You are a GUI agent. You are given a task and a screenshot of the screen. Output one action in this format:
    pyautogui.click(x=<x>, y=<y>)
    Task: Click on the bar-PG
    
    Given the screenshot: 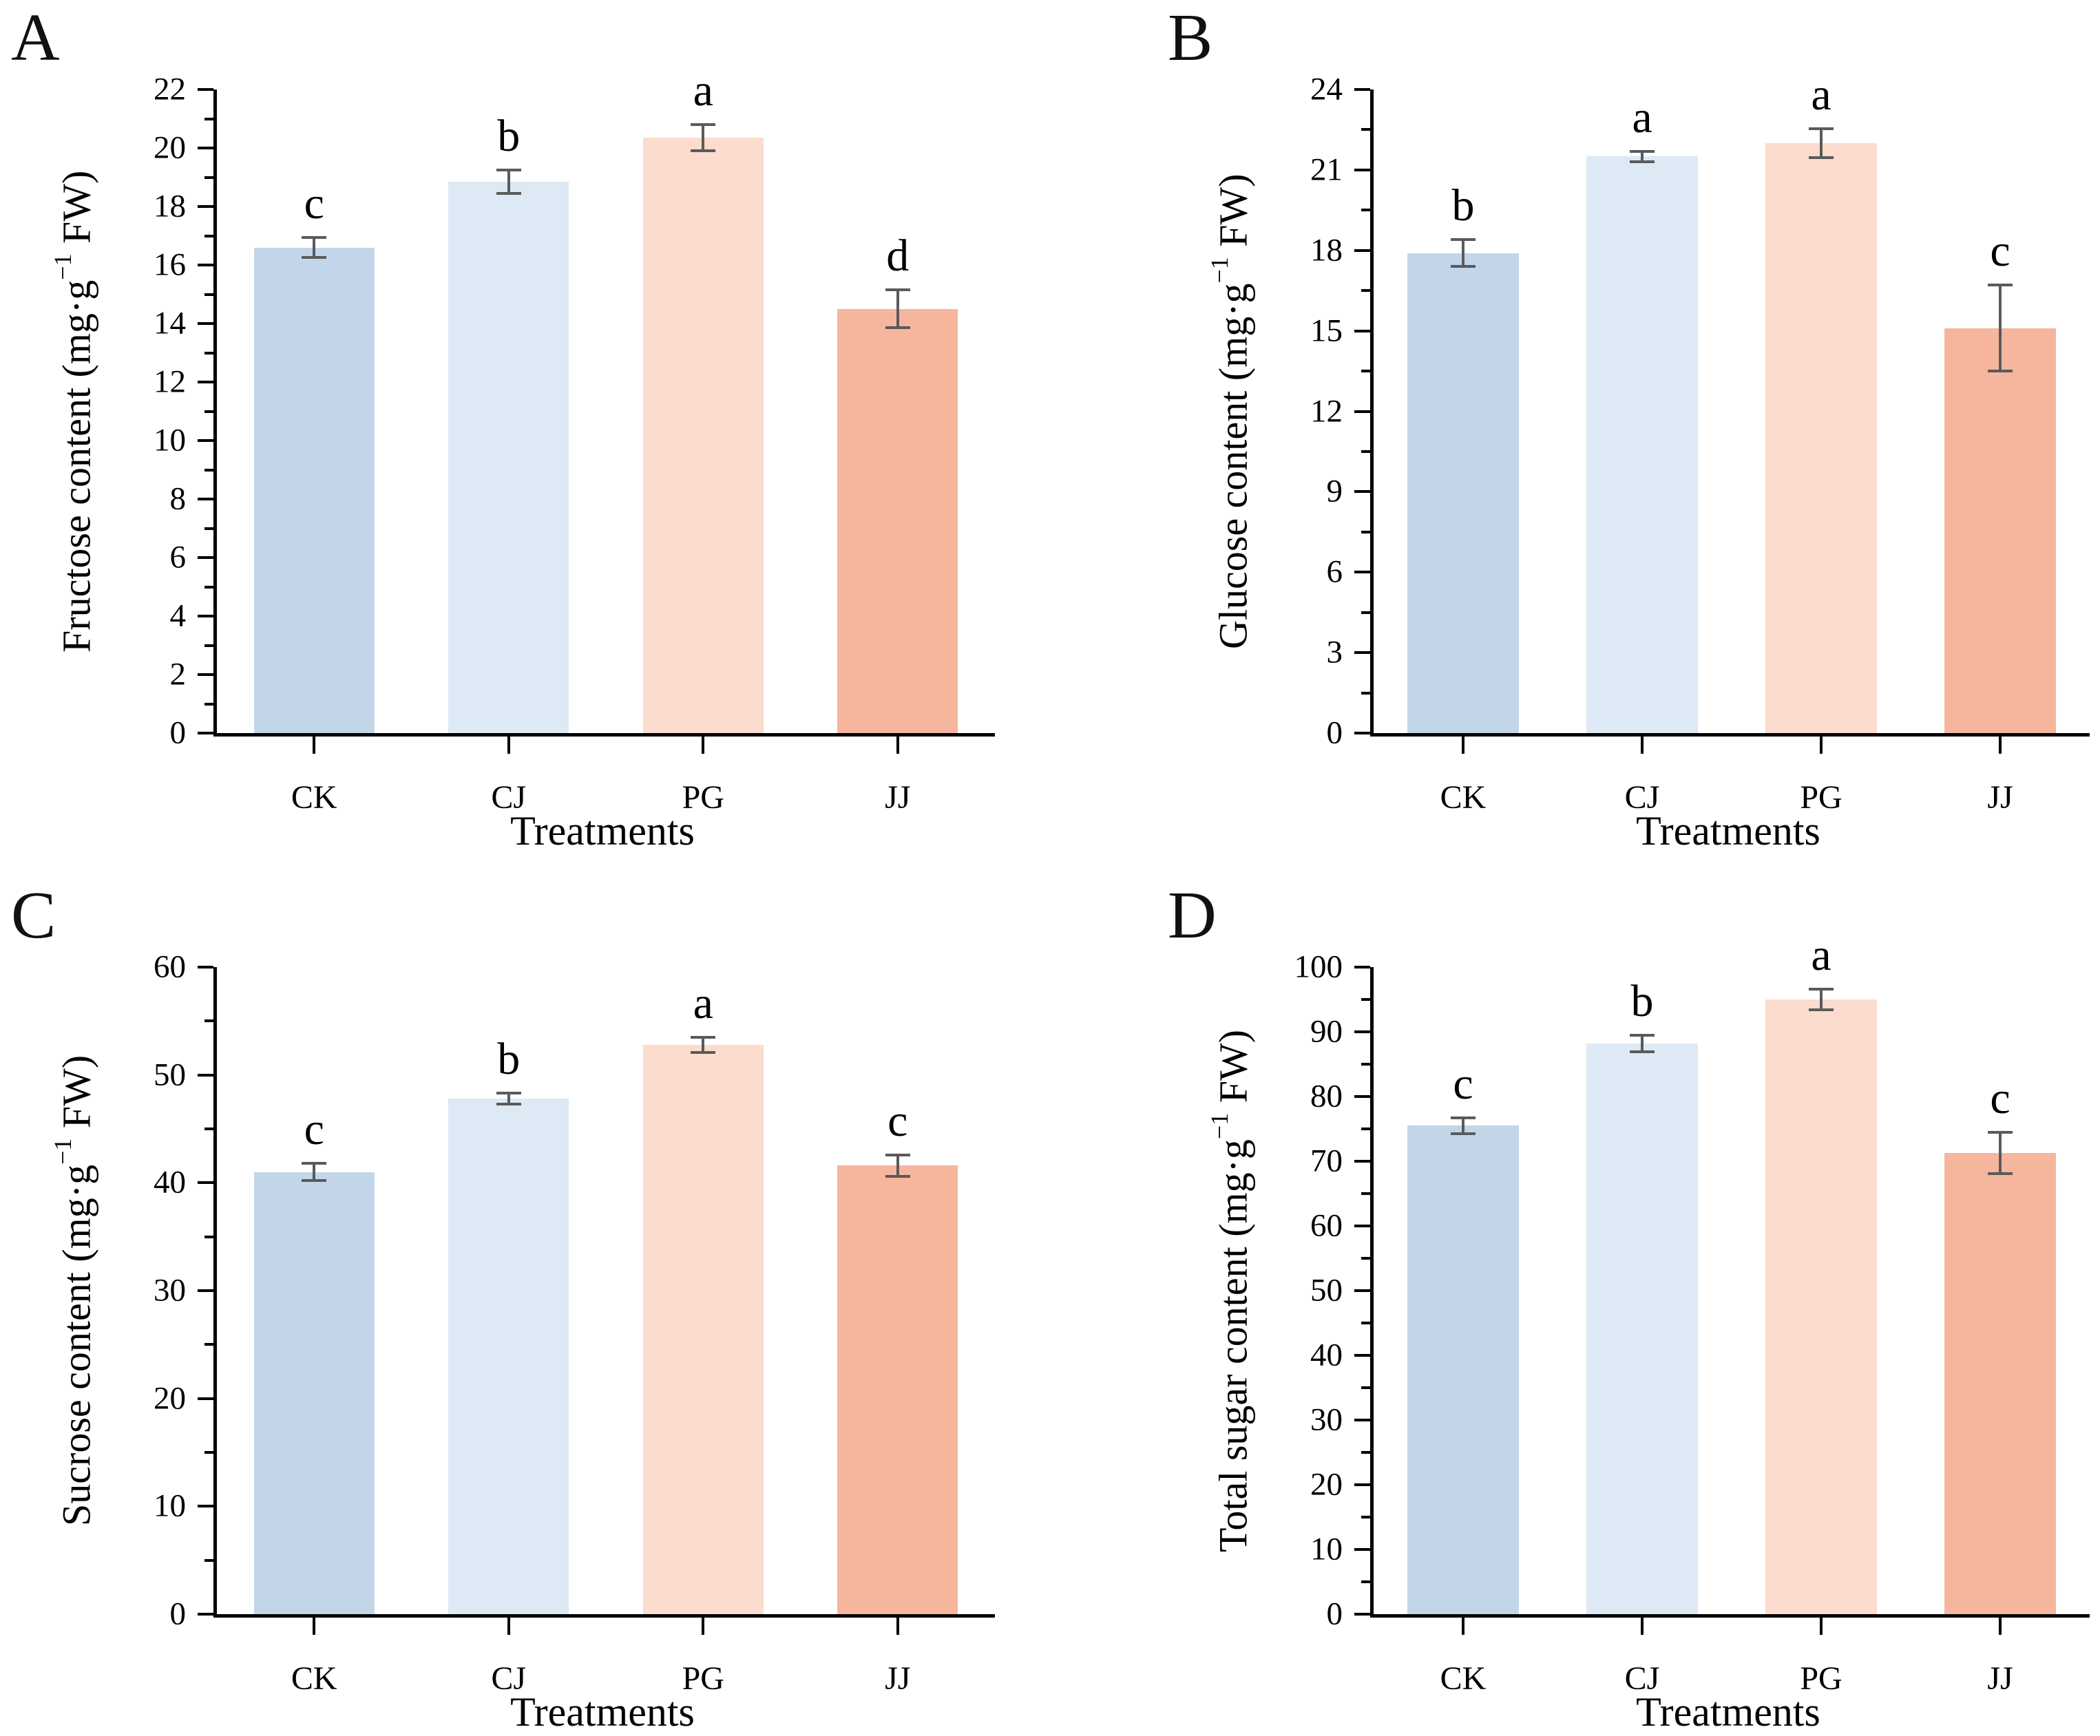 What is the action you would take?
    pyautogui.click(x=703, y=1329)
    